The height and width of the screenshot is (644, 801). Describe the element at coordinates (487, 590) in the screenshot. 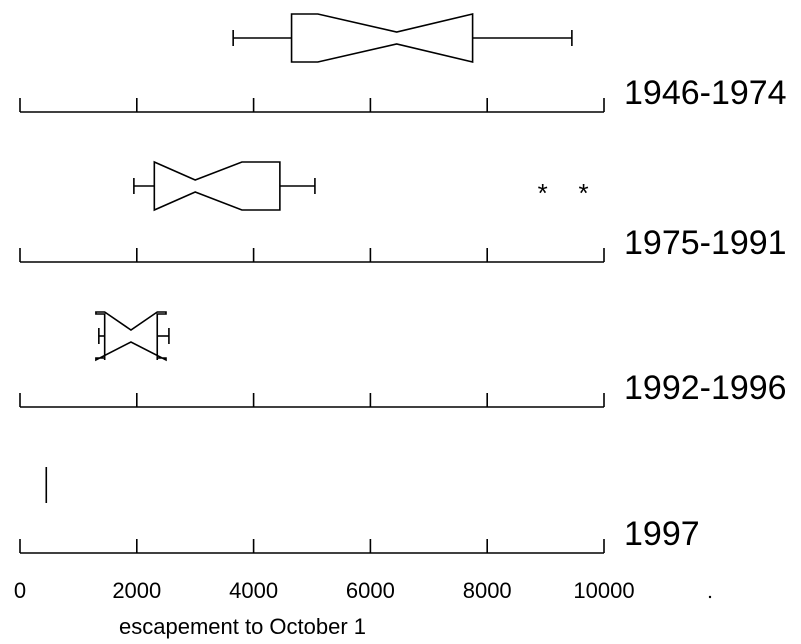

I see `tick-label: 8000` at that location.